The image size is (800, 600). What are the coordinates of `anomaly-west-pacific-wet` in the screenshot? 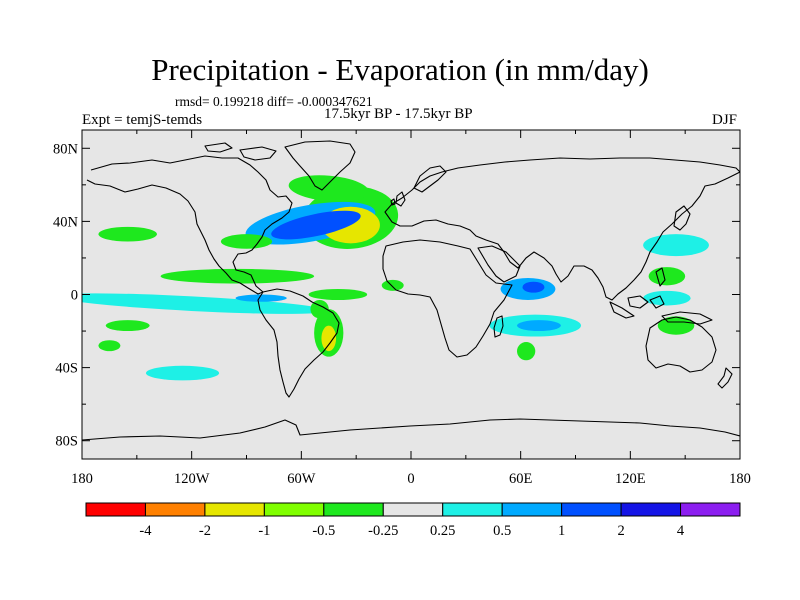 It's located at (667, 276).